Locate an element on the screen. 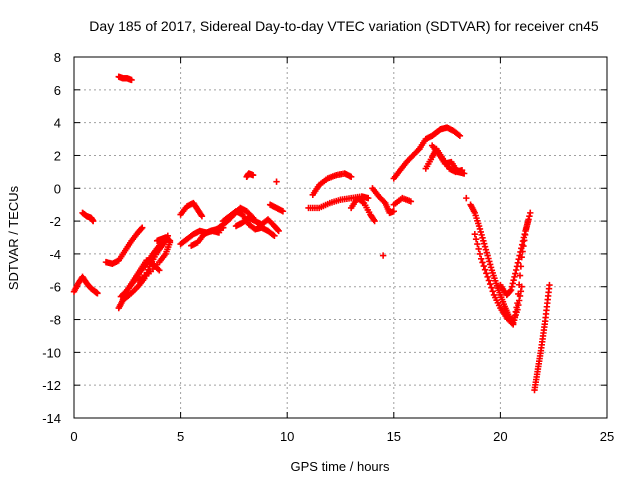 The image size is (640, 480). y-tick-label: -8 is located at coordinates (55, 320).